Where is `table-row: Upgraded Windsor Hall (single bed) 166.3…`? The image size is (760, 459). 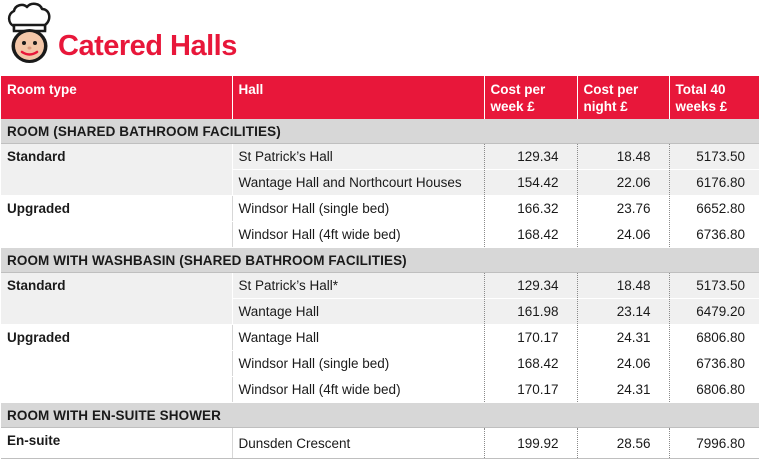 table-row: Upgraded Windsor Hall (single bed) 166.3… is located at coordinates (380, 221).